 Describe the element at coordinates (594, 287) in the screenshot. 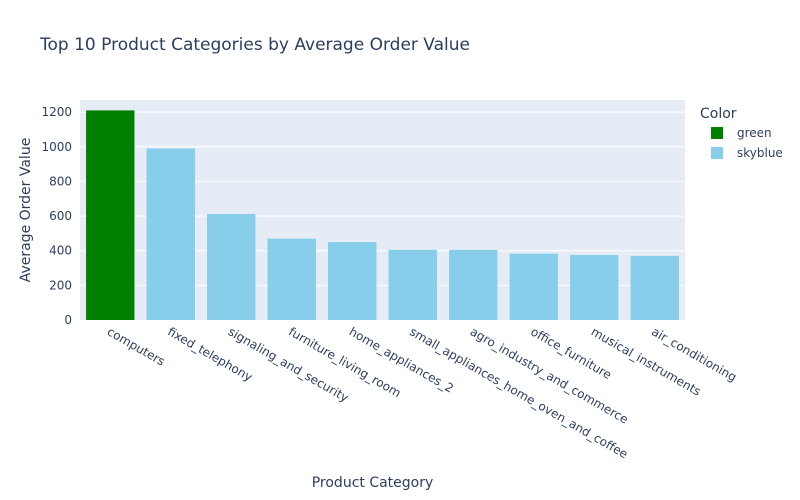

I see `bar-musical_instruments` at that location.